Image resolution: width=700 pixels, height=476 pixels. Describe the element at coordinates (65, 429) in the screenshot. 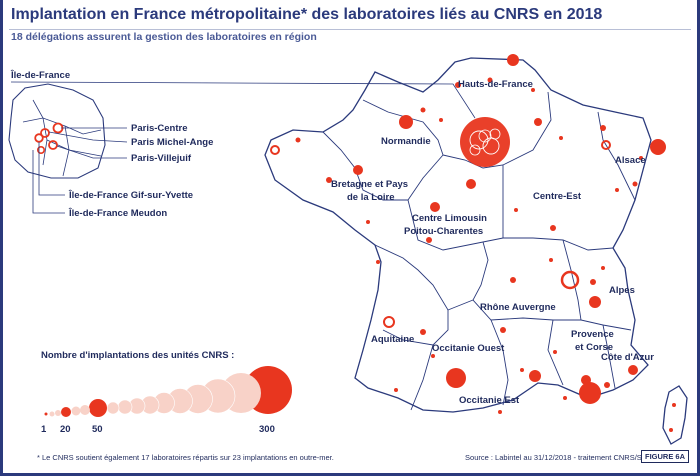

I see `legend-tick-20: 20` at that location.